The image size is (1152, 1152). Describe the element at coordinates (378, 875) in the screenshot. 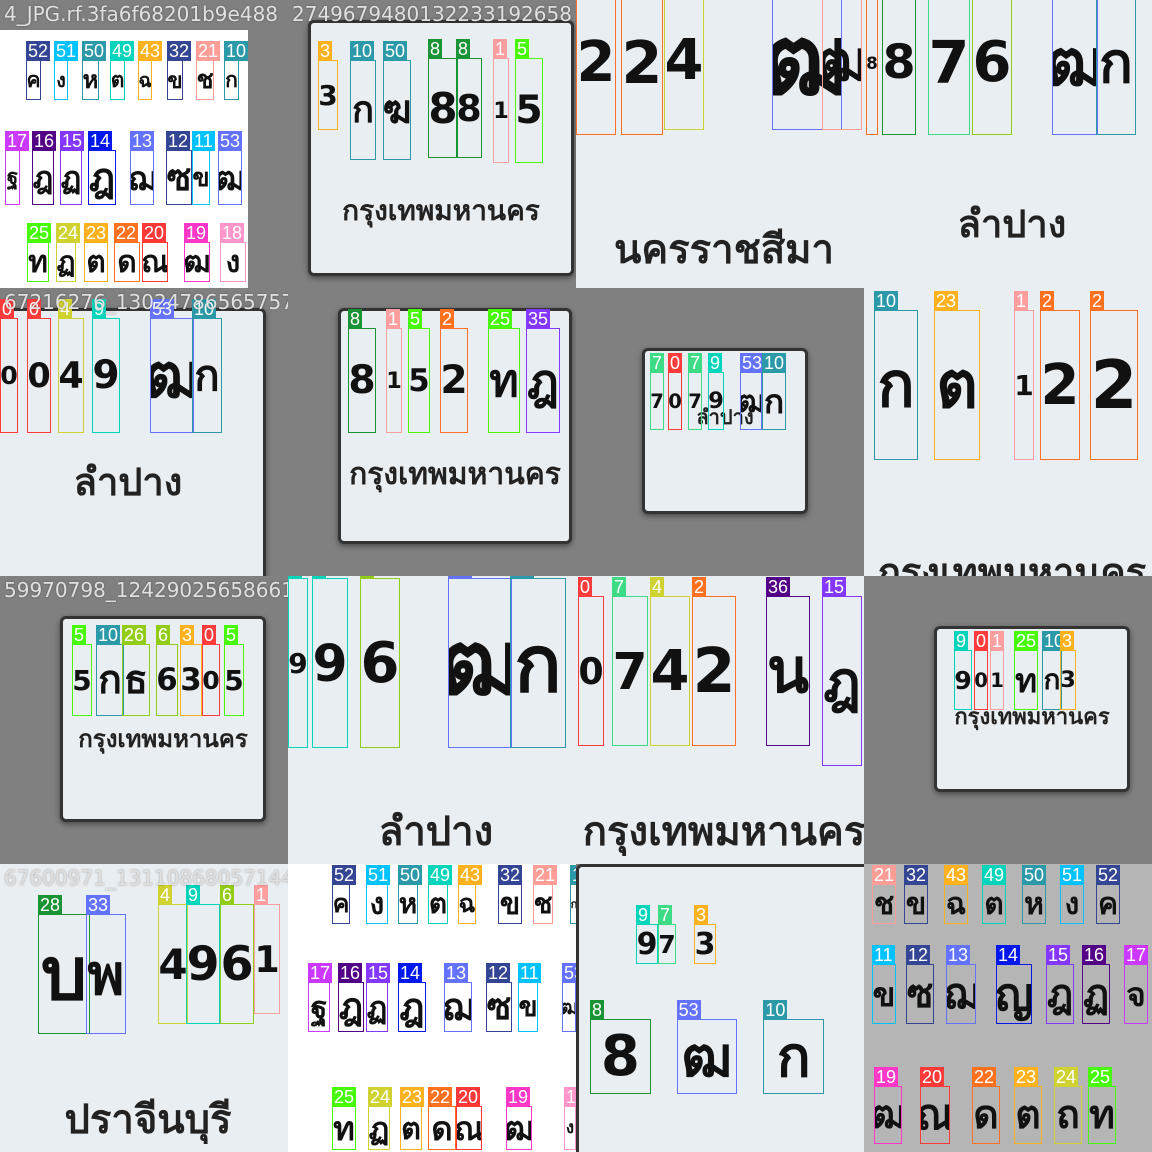

I see `class-label: 51` at that location.